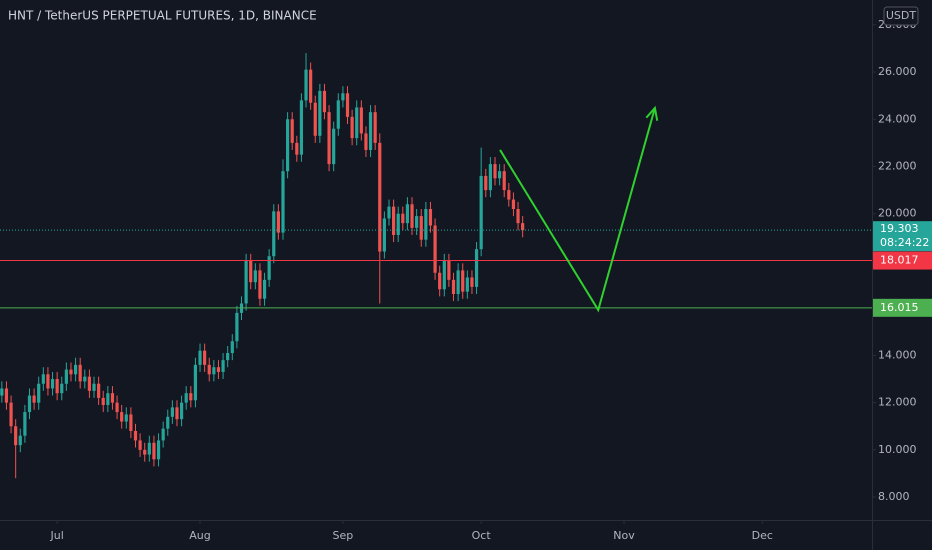 The width and height of the screenshot is (932, 550). Describe the element at coordinates (343, 535) in the screenshot. I see `x-tick-label: Sep` at that location.